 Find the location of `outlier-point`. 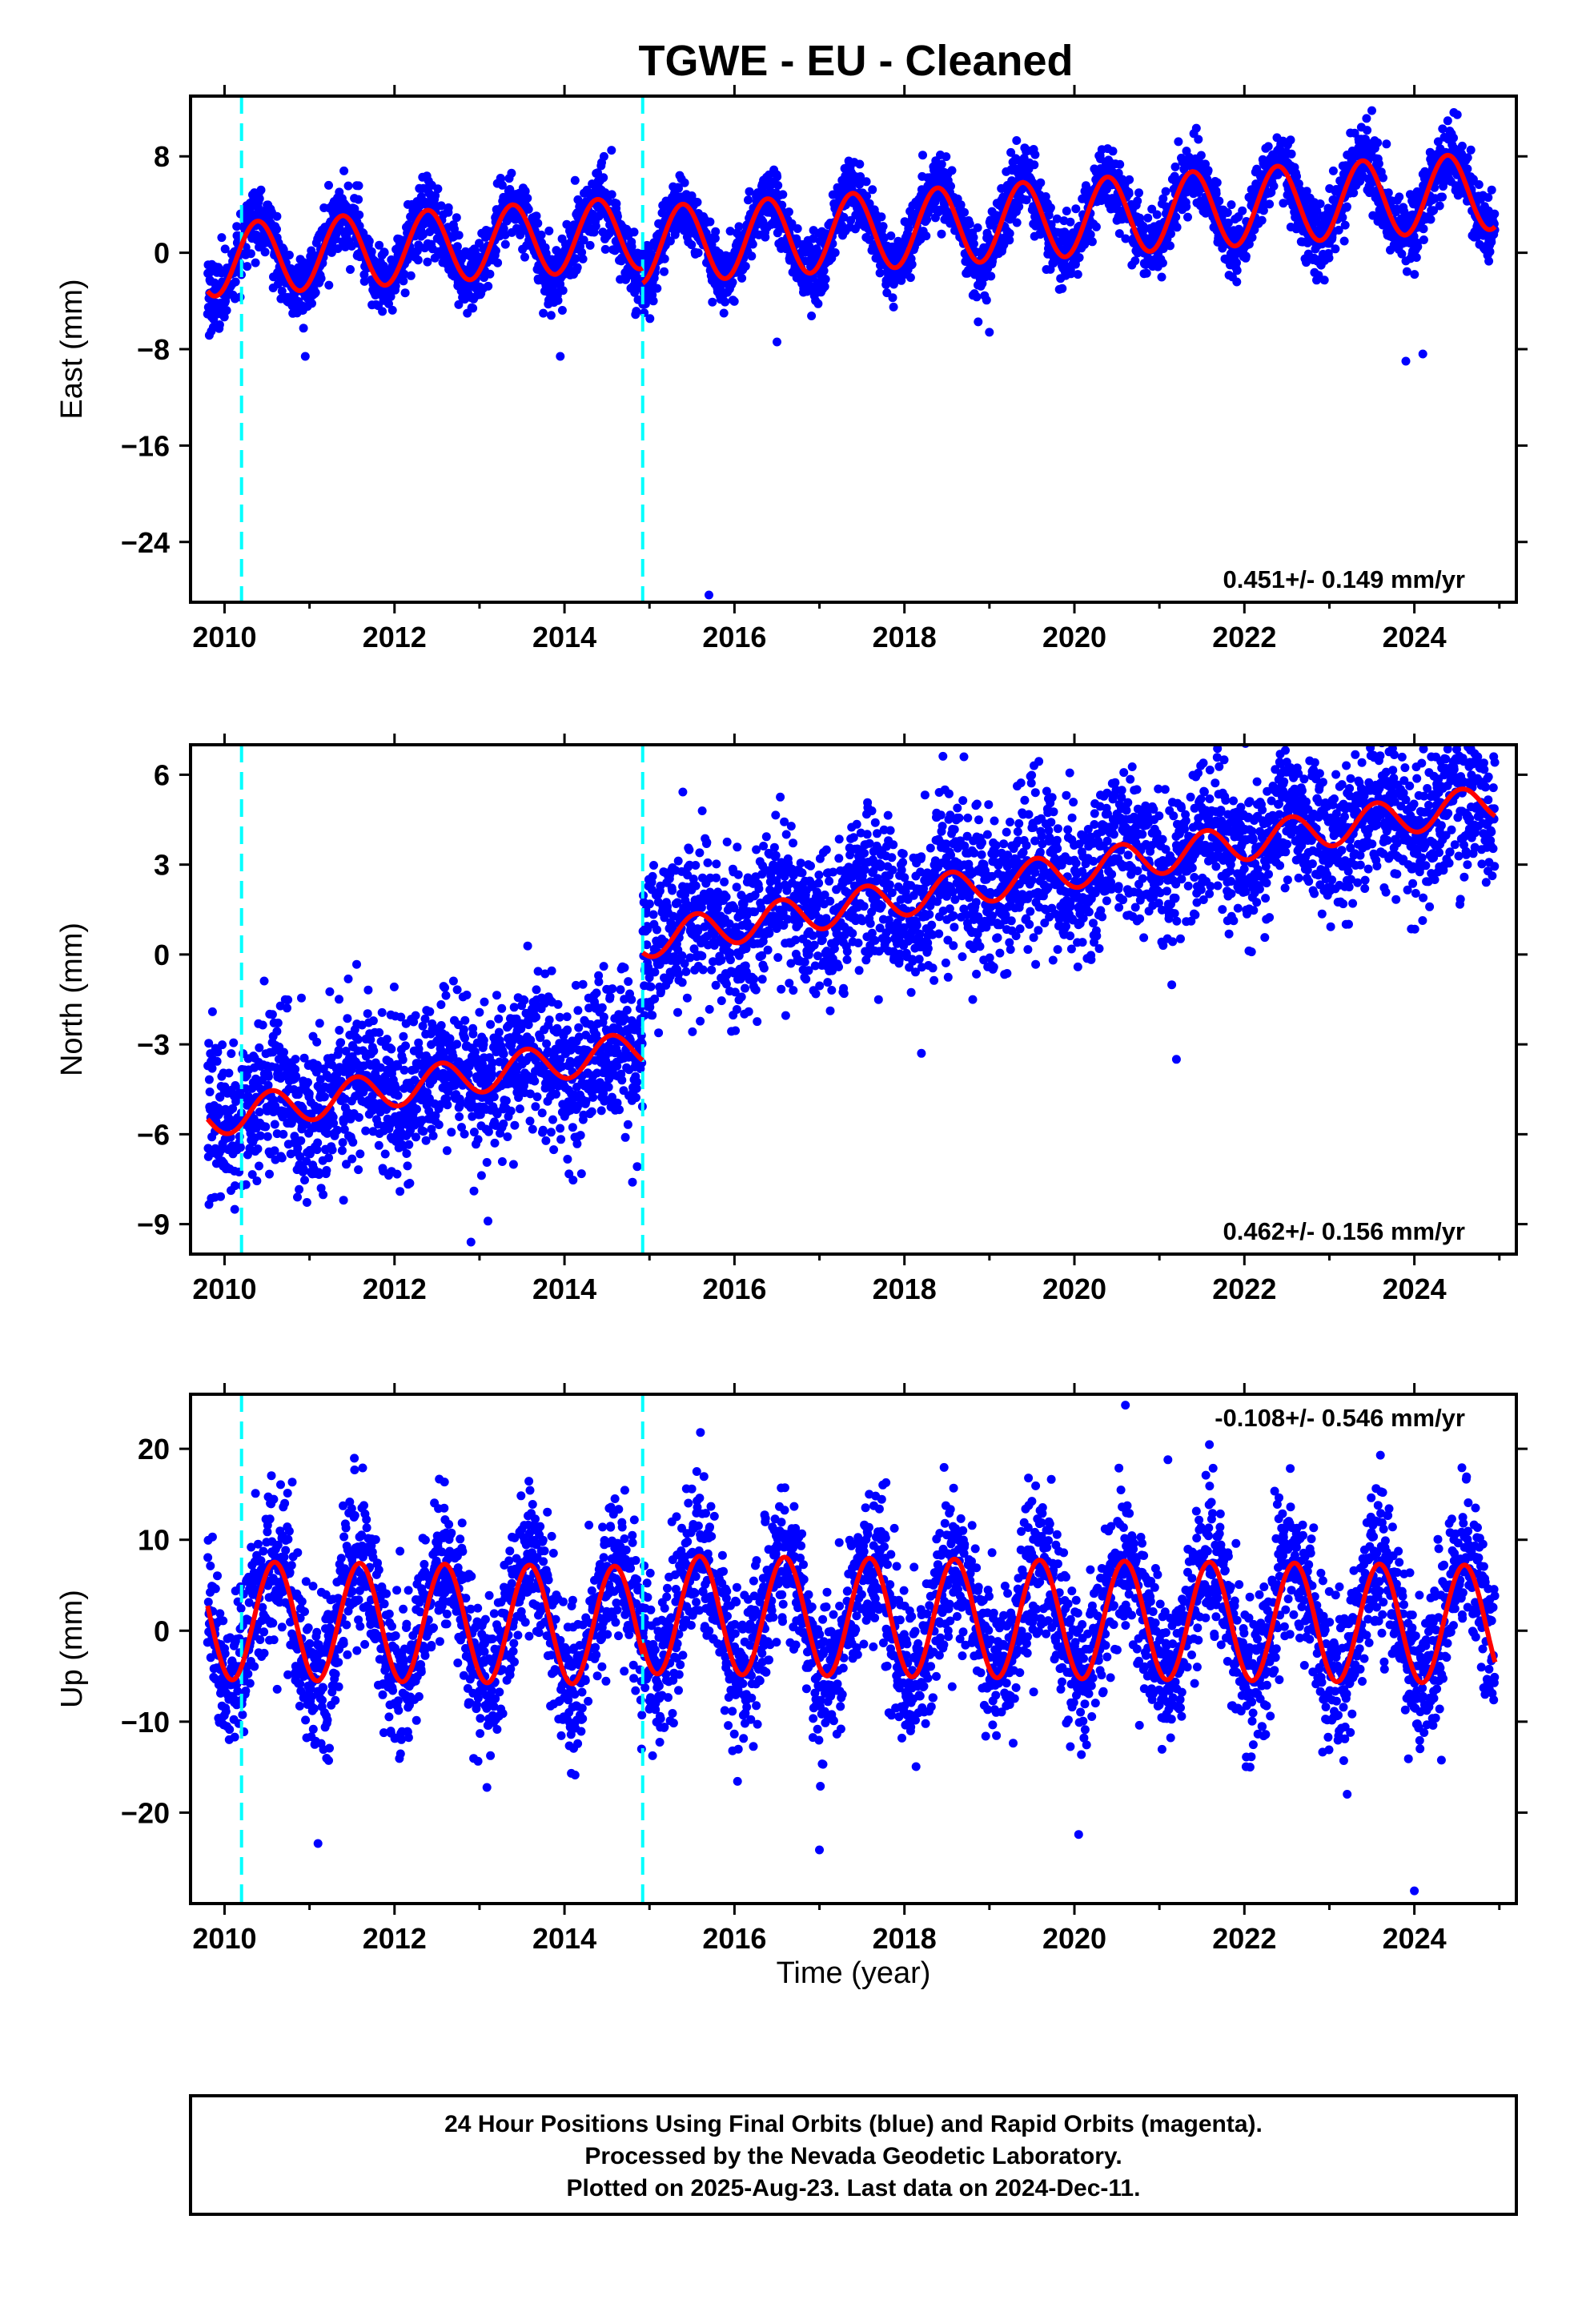

outlier-point is located at coordinates (1422, 354).